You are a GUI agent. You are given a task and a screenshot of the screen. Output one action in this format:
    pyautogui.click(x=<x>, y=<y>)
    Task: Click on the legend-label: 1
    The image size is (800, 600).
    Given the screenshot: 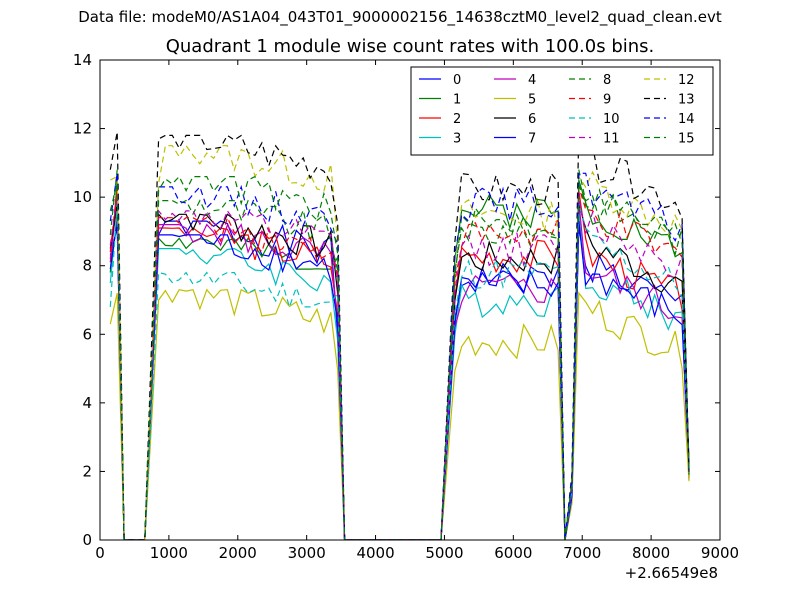 What is the action you would take?
    pyautogui.click(x=457, y=100)
    